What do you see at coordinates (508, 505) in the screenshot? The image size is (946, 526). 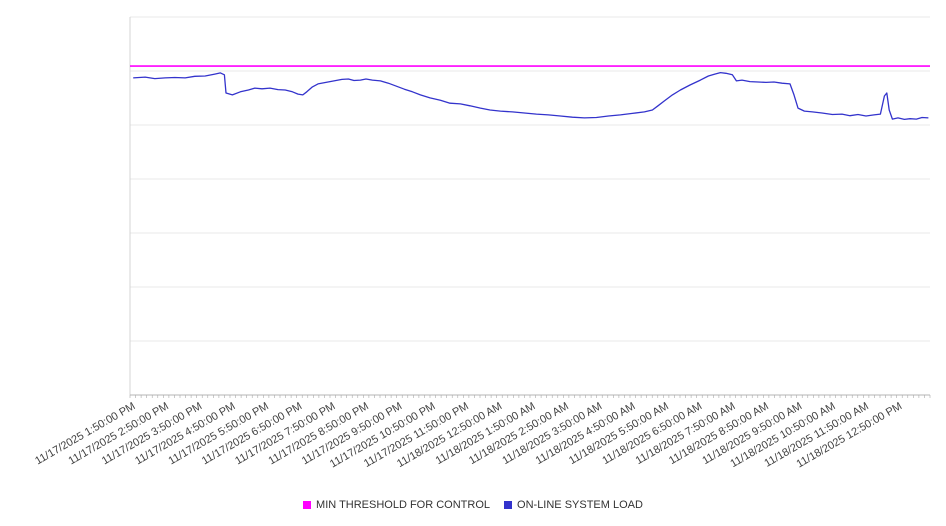 I see `online-system-load-swatch-icon` at bounding box center [508, 505].